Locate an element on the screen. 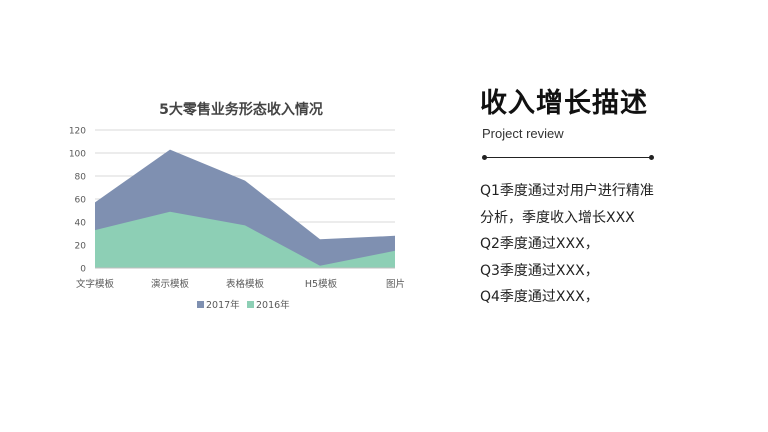  description-line: Q3季度通过XXX， is located at coordinates (539, 270).